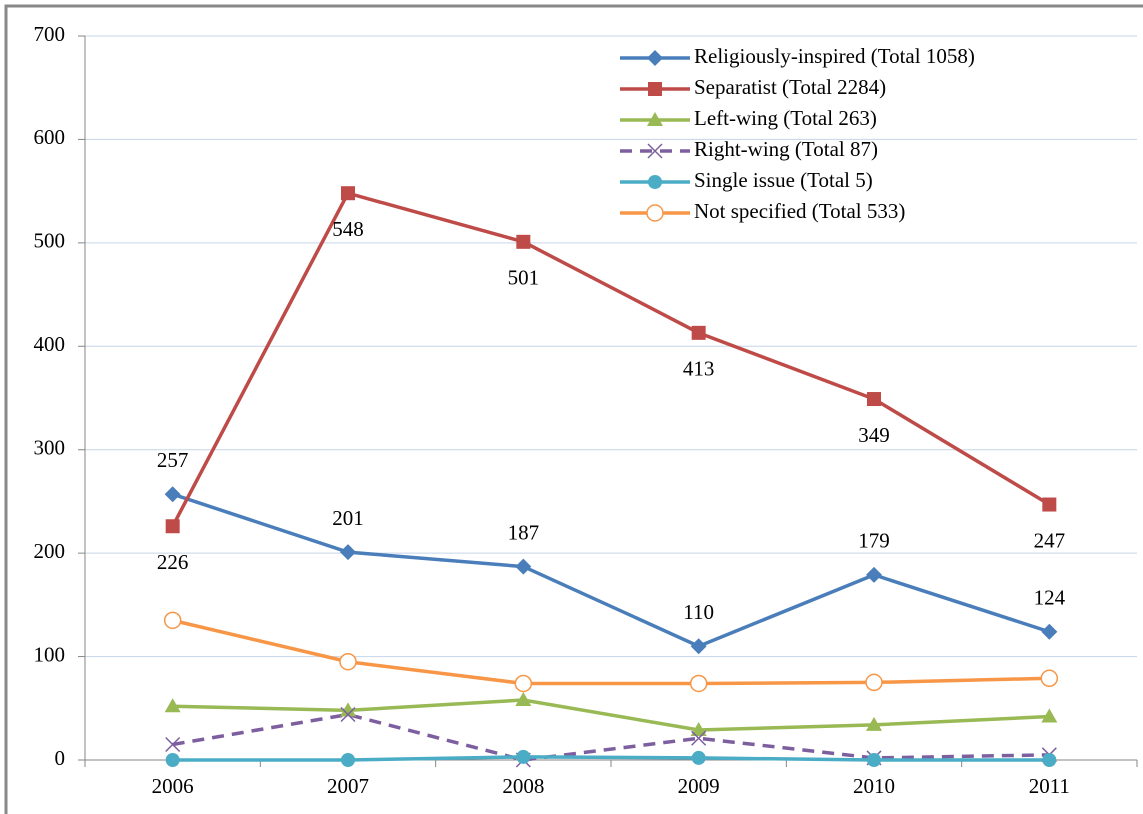 The width and height of the screenshot is (1143, 814). I want to click on x-tick-label: 2010, so click(874, 786).